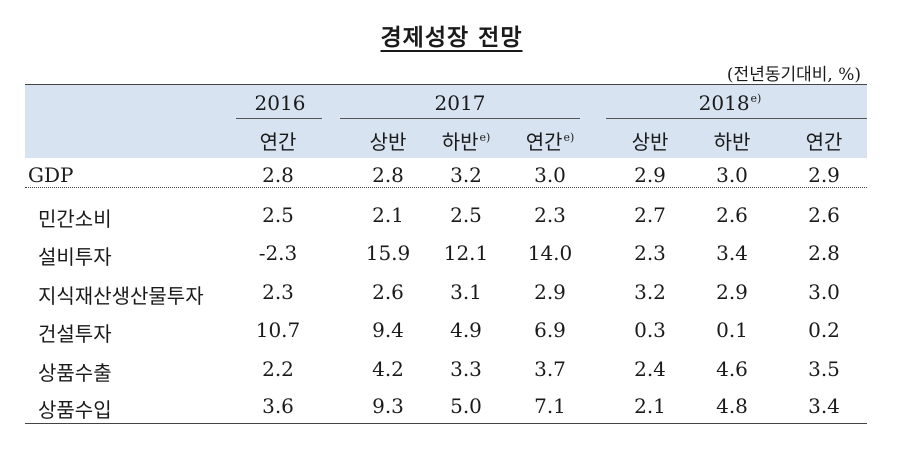  I want to click on table-cell: 4.2, so click(388, 369).